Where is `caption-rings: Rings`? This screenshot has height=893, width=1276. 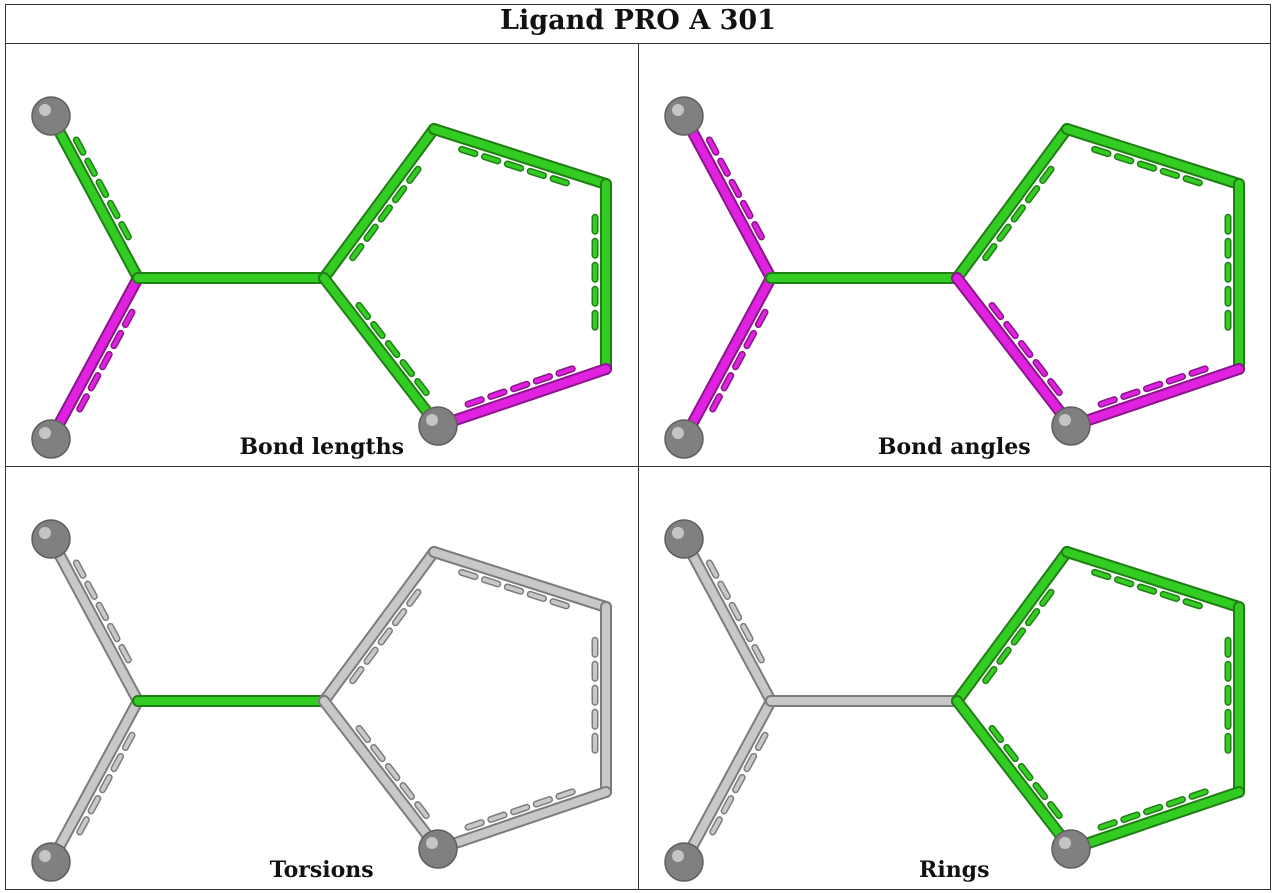
caption-rings: Rings is located at coordinates (954, 870).